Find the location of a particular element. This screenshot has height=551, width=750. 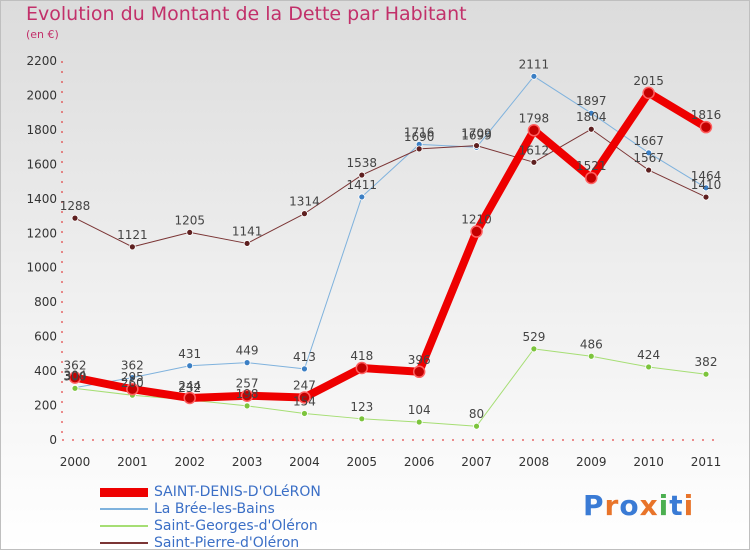

x-tick-label: 2006 is located at coordinates (419, 462).